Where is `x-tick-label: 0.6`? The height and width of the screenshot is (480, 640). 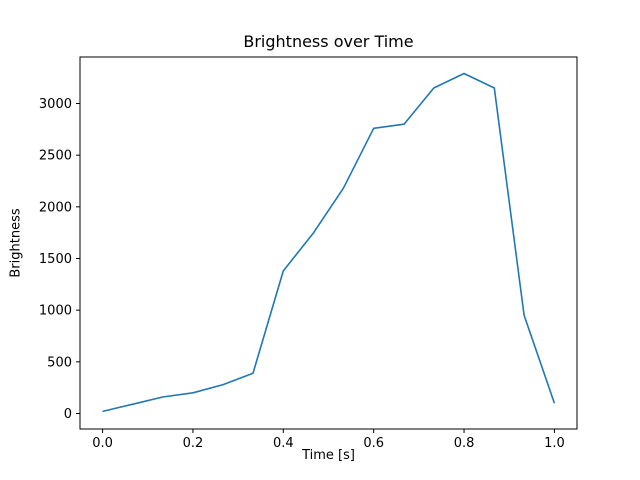 x-tick-label: 0.6 is located at coordinates (373, 443).